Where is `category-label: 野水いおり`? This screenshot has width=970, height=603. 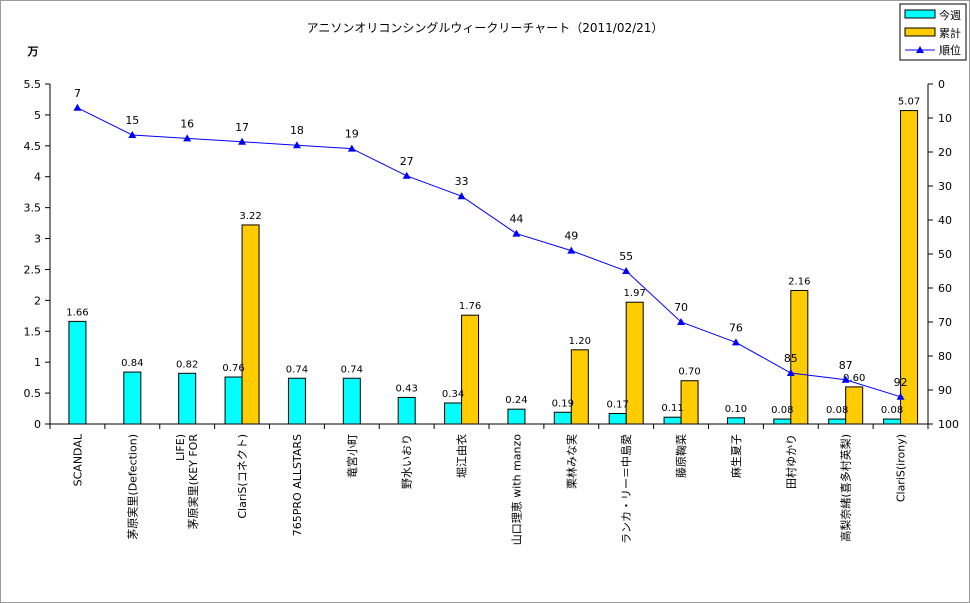 category-label: 野水いおり is located at coordinates (407, 461).